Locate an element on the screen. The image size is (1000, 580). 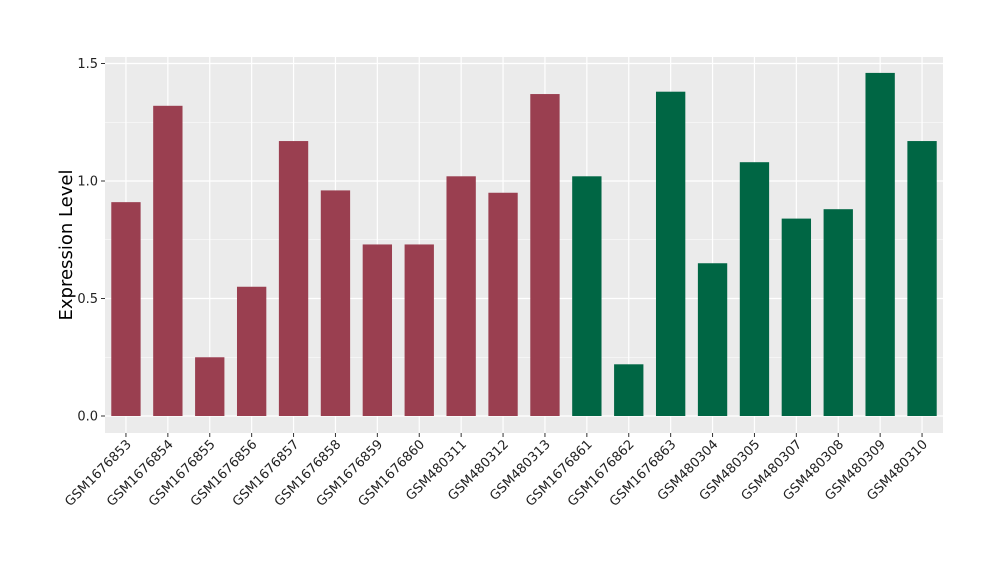
y-axis: 0.0 0.5 1.0 1.5 is located at coordinates (91, 241).